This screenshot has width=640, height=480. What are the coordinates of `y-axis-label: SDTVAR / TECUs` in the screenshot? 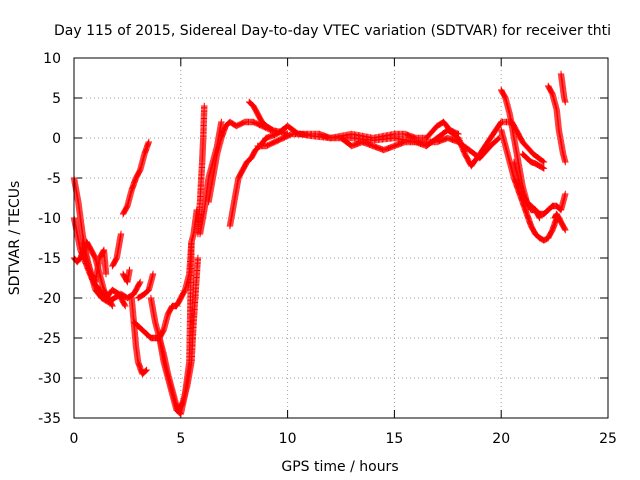 It's located at (15, 238).